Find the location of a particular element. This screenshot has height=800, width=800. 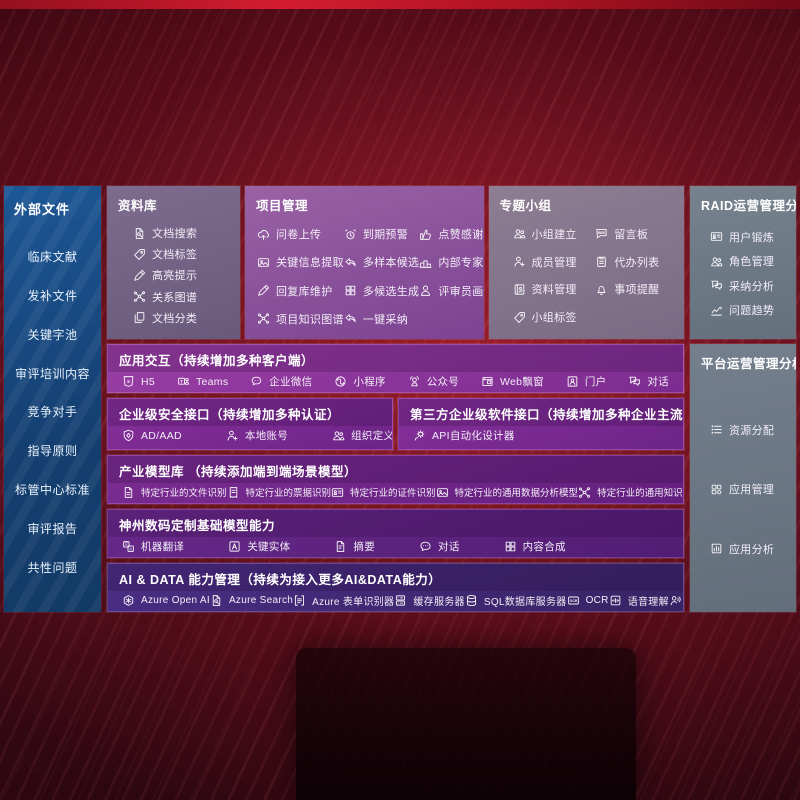

feature-item-label: 关键实体 is located at coordinates (269, 547).